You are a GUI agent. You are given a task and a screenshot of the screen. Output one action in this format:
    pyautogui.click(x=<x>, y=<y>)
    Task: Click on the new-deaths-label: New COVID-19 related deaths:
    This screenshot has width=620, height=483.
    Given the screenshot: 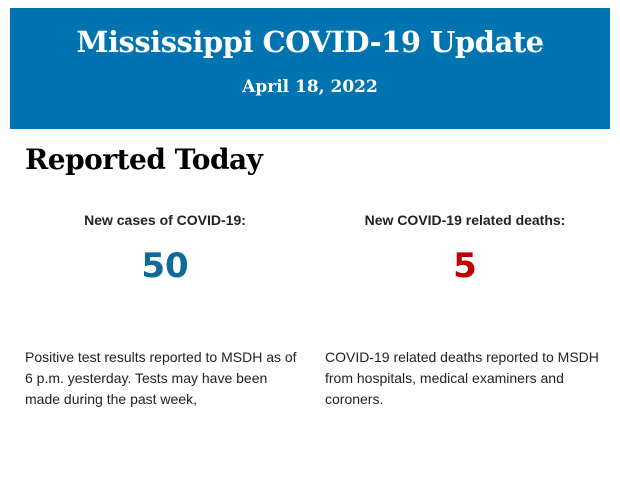 What is the action you would take?
    pyautogui.click(x=465, y=220)
    